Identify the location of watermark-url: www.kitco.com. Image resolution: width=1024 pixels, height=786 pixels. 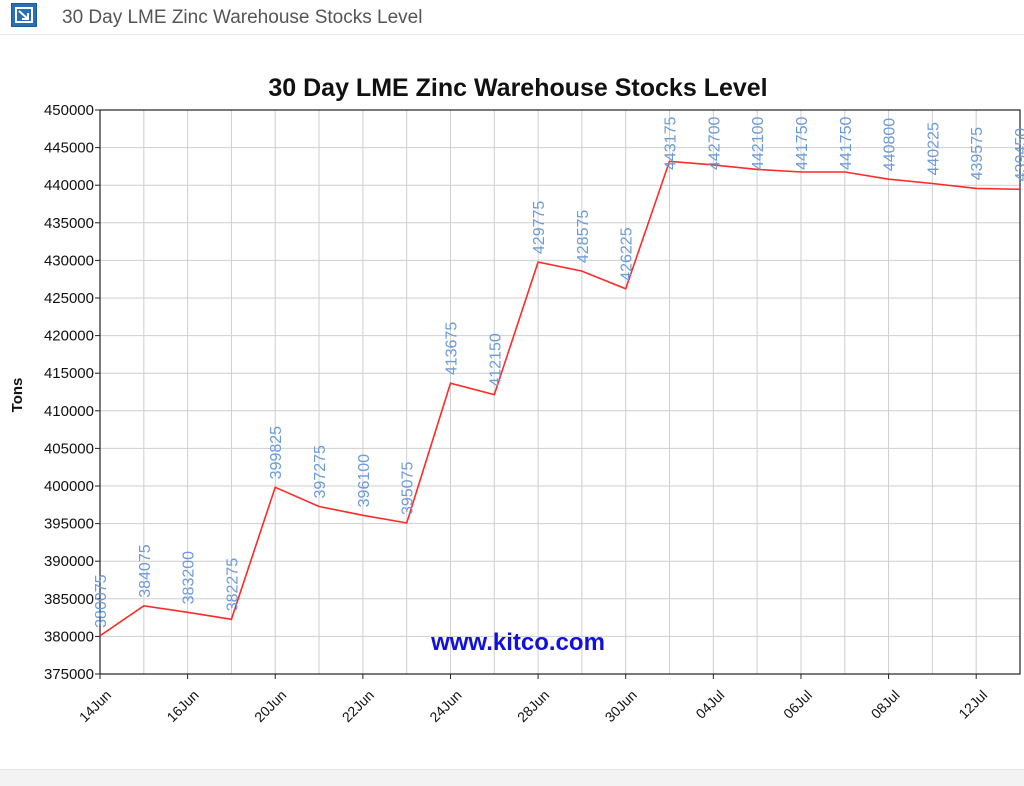
(517, 642).